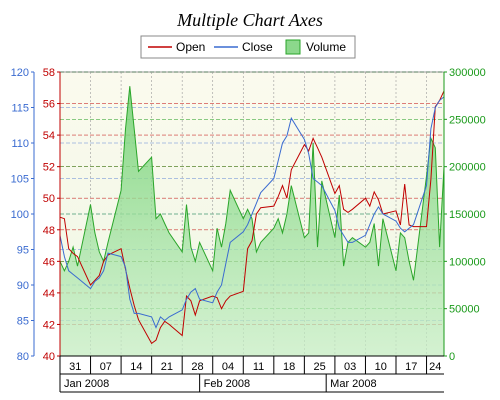 The width and height of the screenshot is (500, 400). What do you see at coordinates (289, 367) in the screenshot?
I see `week-tick-label-7: 18` at bounding box center [289, 367].